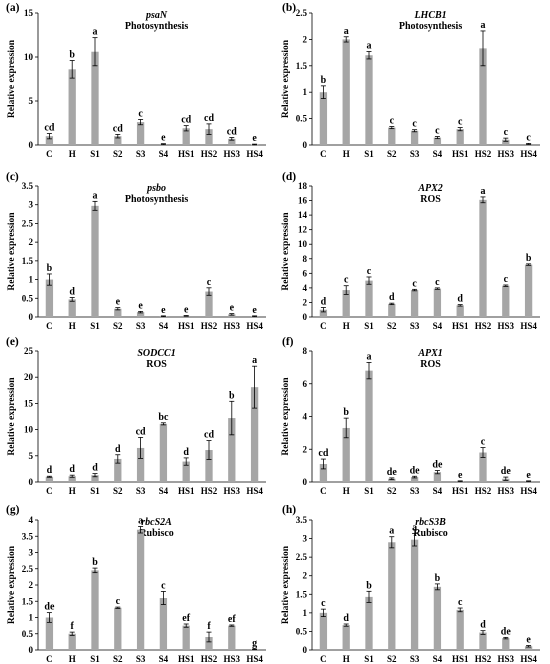 The width and height of the screenshot is (550, 664). What do you see at coordinates (163, 417) in the screenshot?
I see `significance-label: bc` at bounding box center [163, 417].